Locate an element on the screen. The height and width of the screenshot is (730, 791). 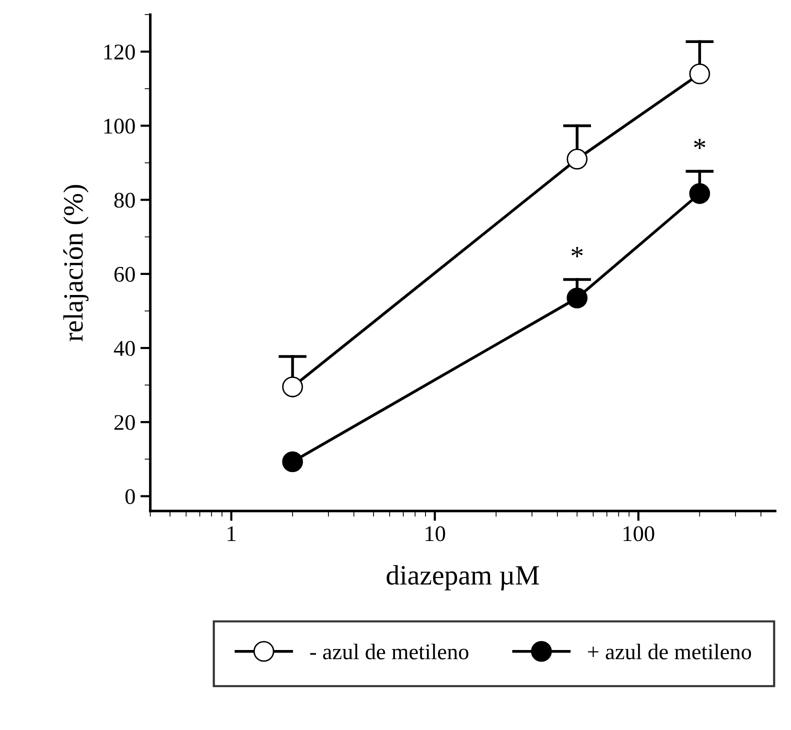
y-tick-label: 120 is located at coordinates (119, 52).